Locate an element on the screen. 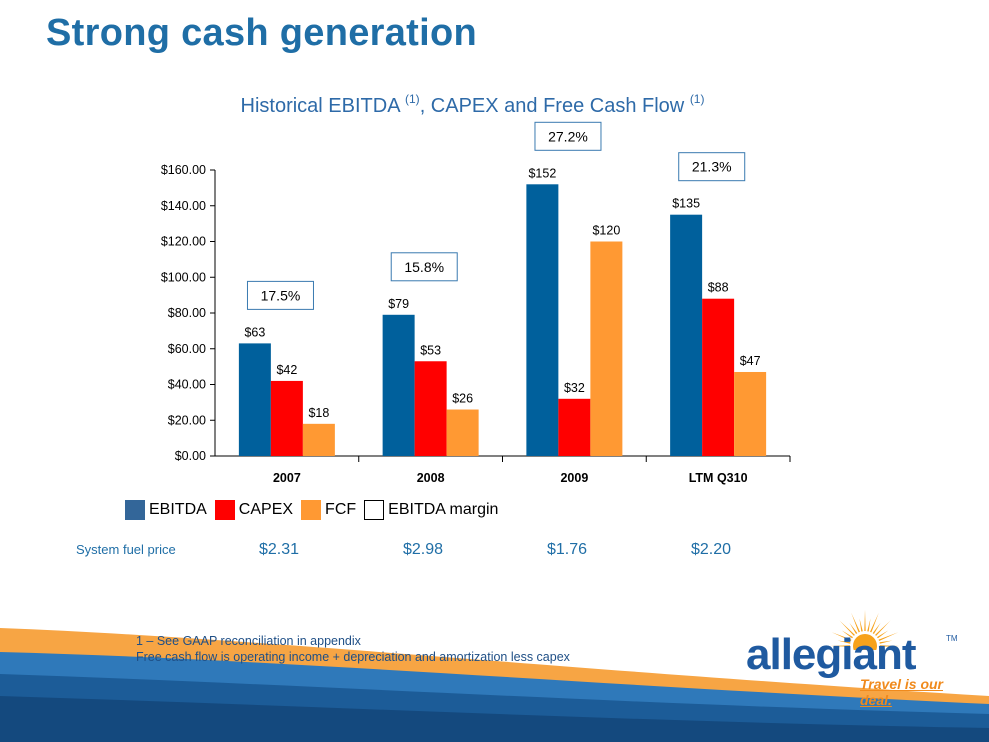 The image size is (989, 742). legend-label-capex: CAPEX is located at coordinates (266, 509).